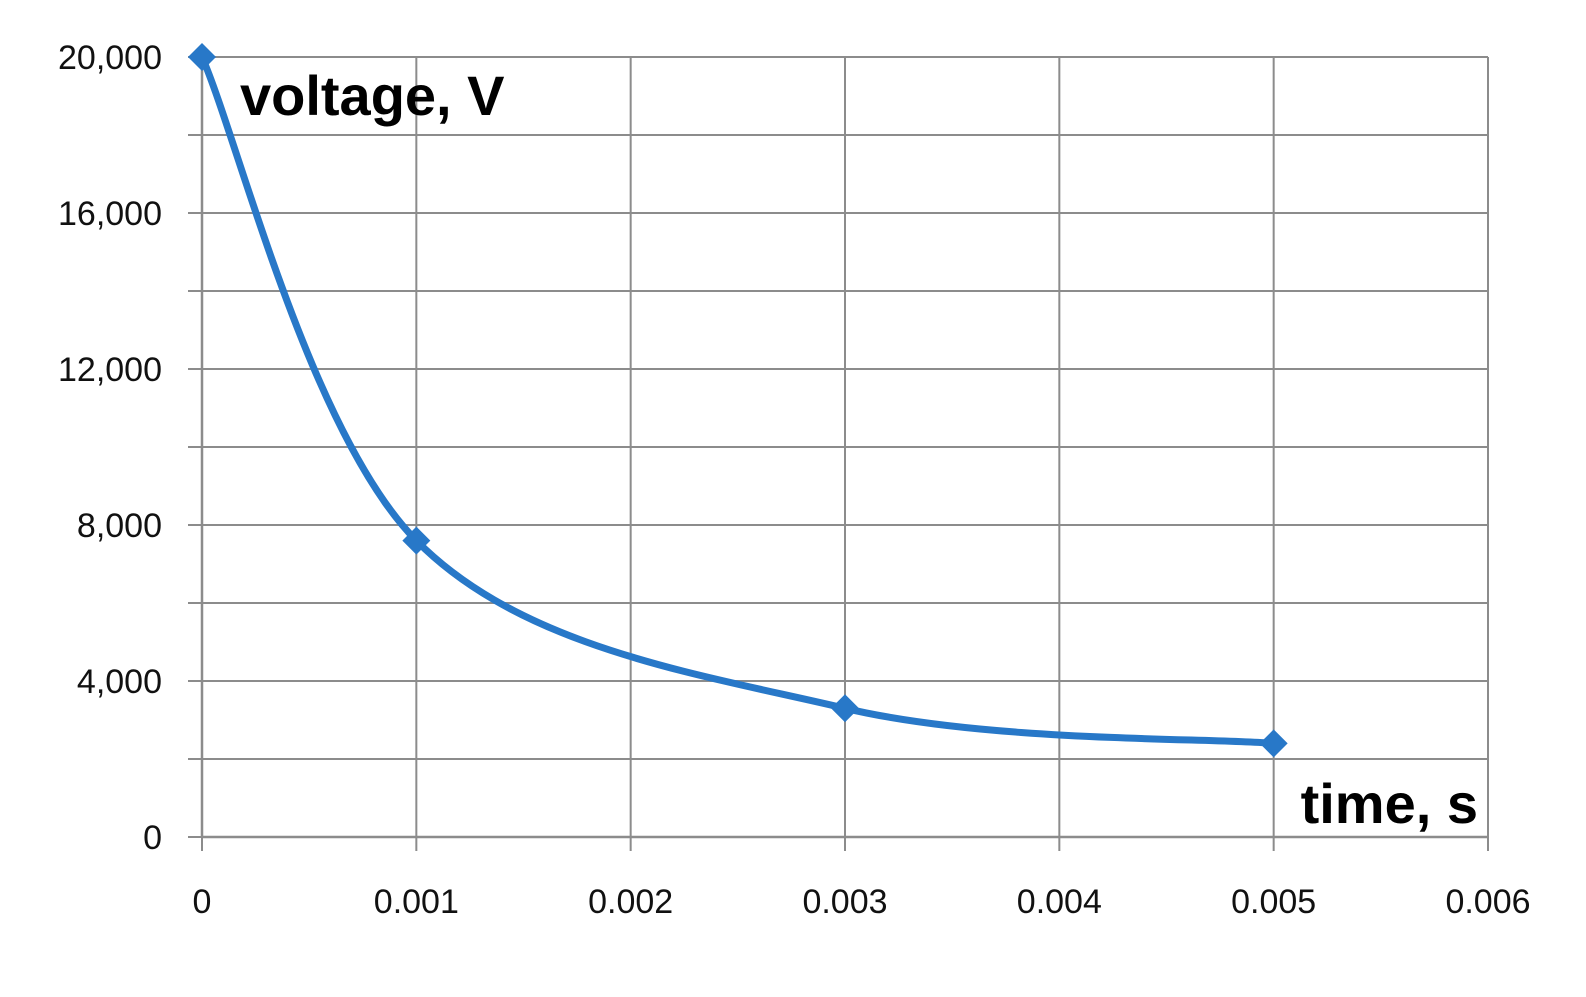  I want to click on x-axis-title: time, s, so click(1389, 803).